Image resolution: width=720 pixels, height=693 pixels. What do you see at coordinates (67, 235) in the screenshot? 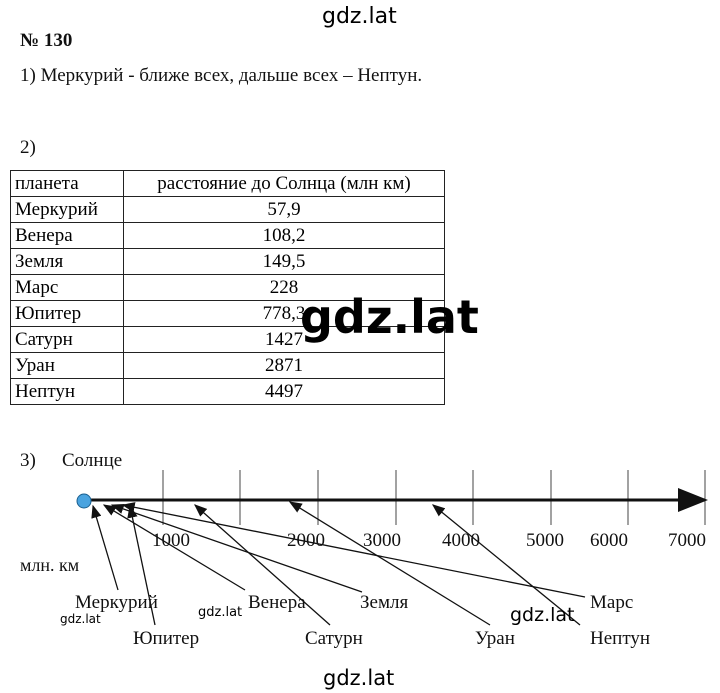
I see `planet-cell: Венера` at bounding box center [67, 235].